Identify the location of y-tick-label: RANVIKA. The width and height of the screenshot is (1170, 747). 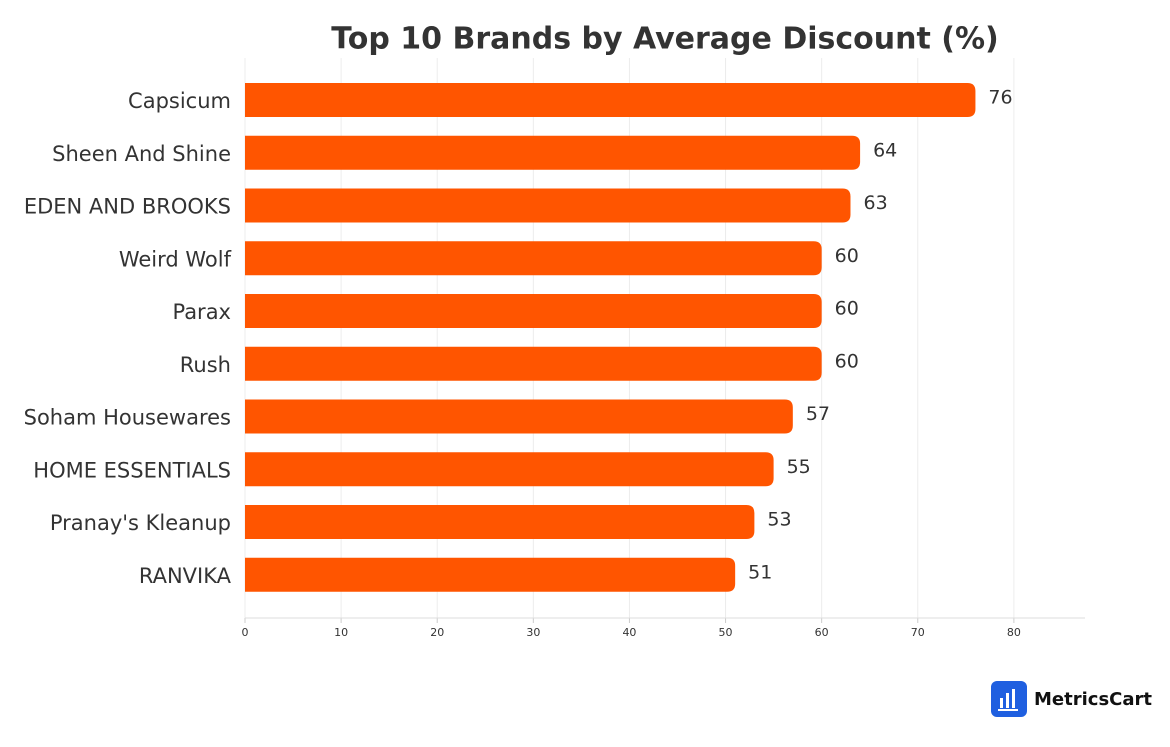
(185, 576).